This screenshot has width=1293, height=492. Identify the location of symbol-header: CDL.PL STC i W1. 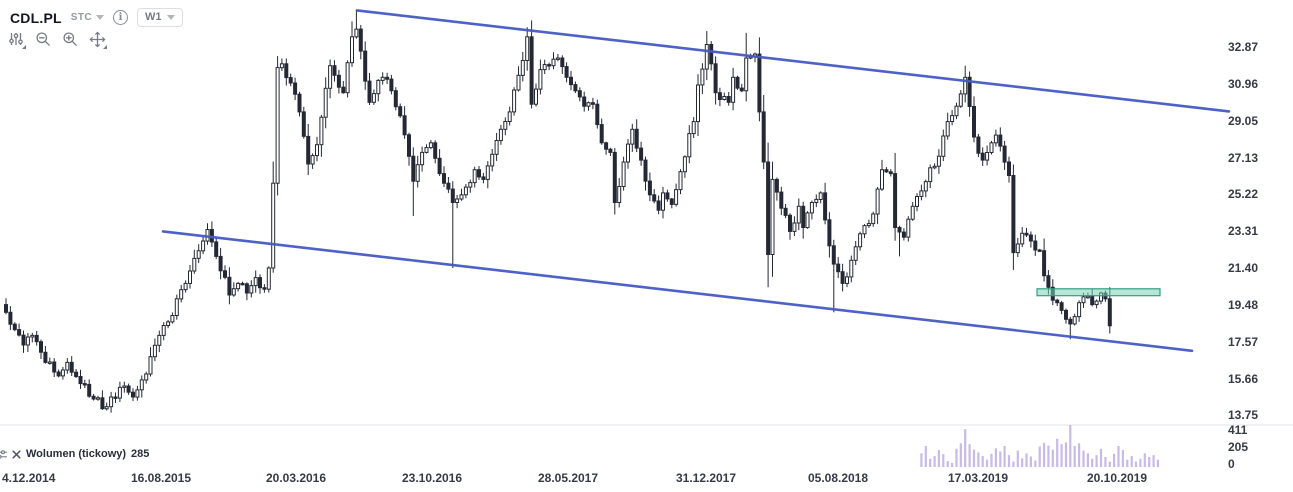
(97, 17).